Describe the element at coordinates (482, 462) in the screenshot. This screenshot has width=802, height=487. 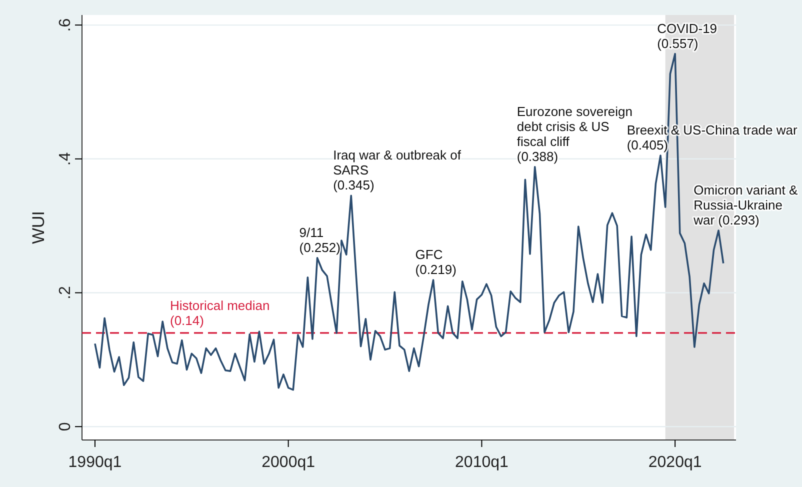
I see `x-tick-label: 2010q1` at that location.